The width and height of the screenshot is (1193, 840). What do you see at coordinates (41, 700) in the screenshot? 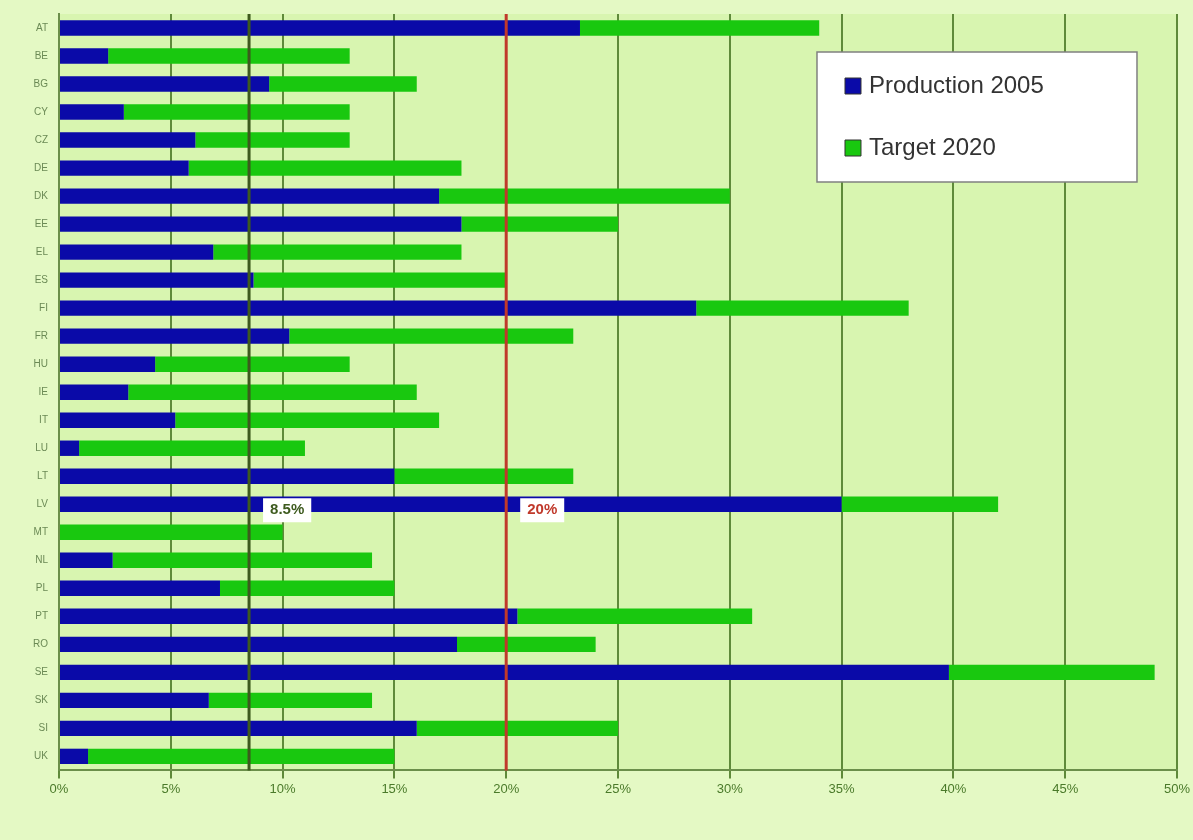
I see `y-tick-label: SK` at bounding box center [41, 700].